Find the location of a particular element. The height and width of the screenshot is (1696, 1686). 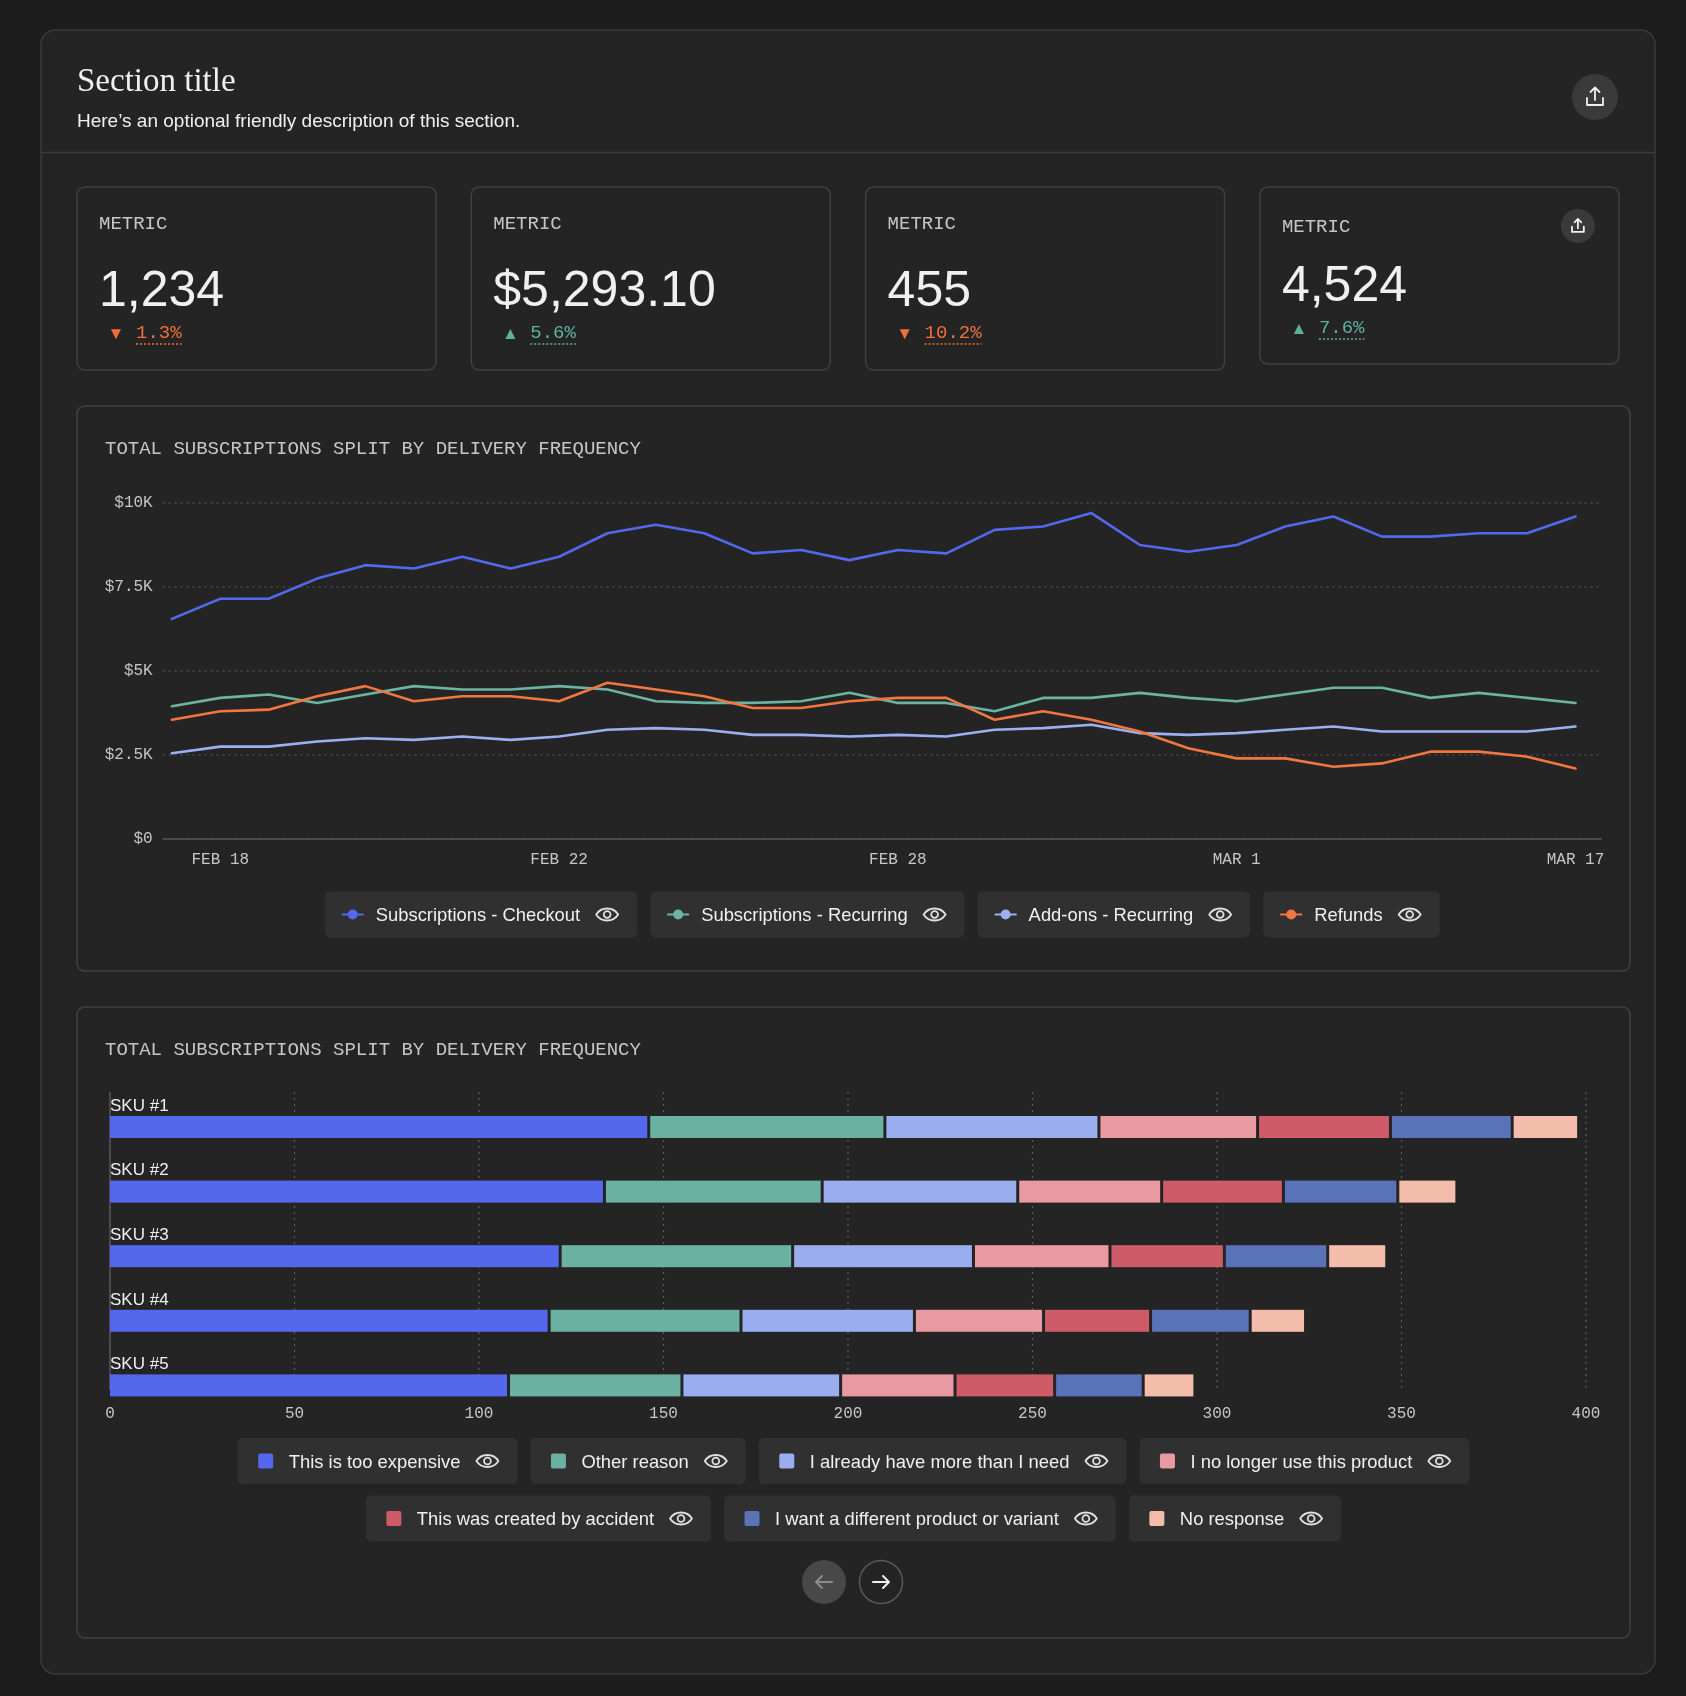

y-tick-label: $0 is located at coordinates (143, 839).